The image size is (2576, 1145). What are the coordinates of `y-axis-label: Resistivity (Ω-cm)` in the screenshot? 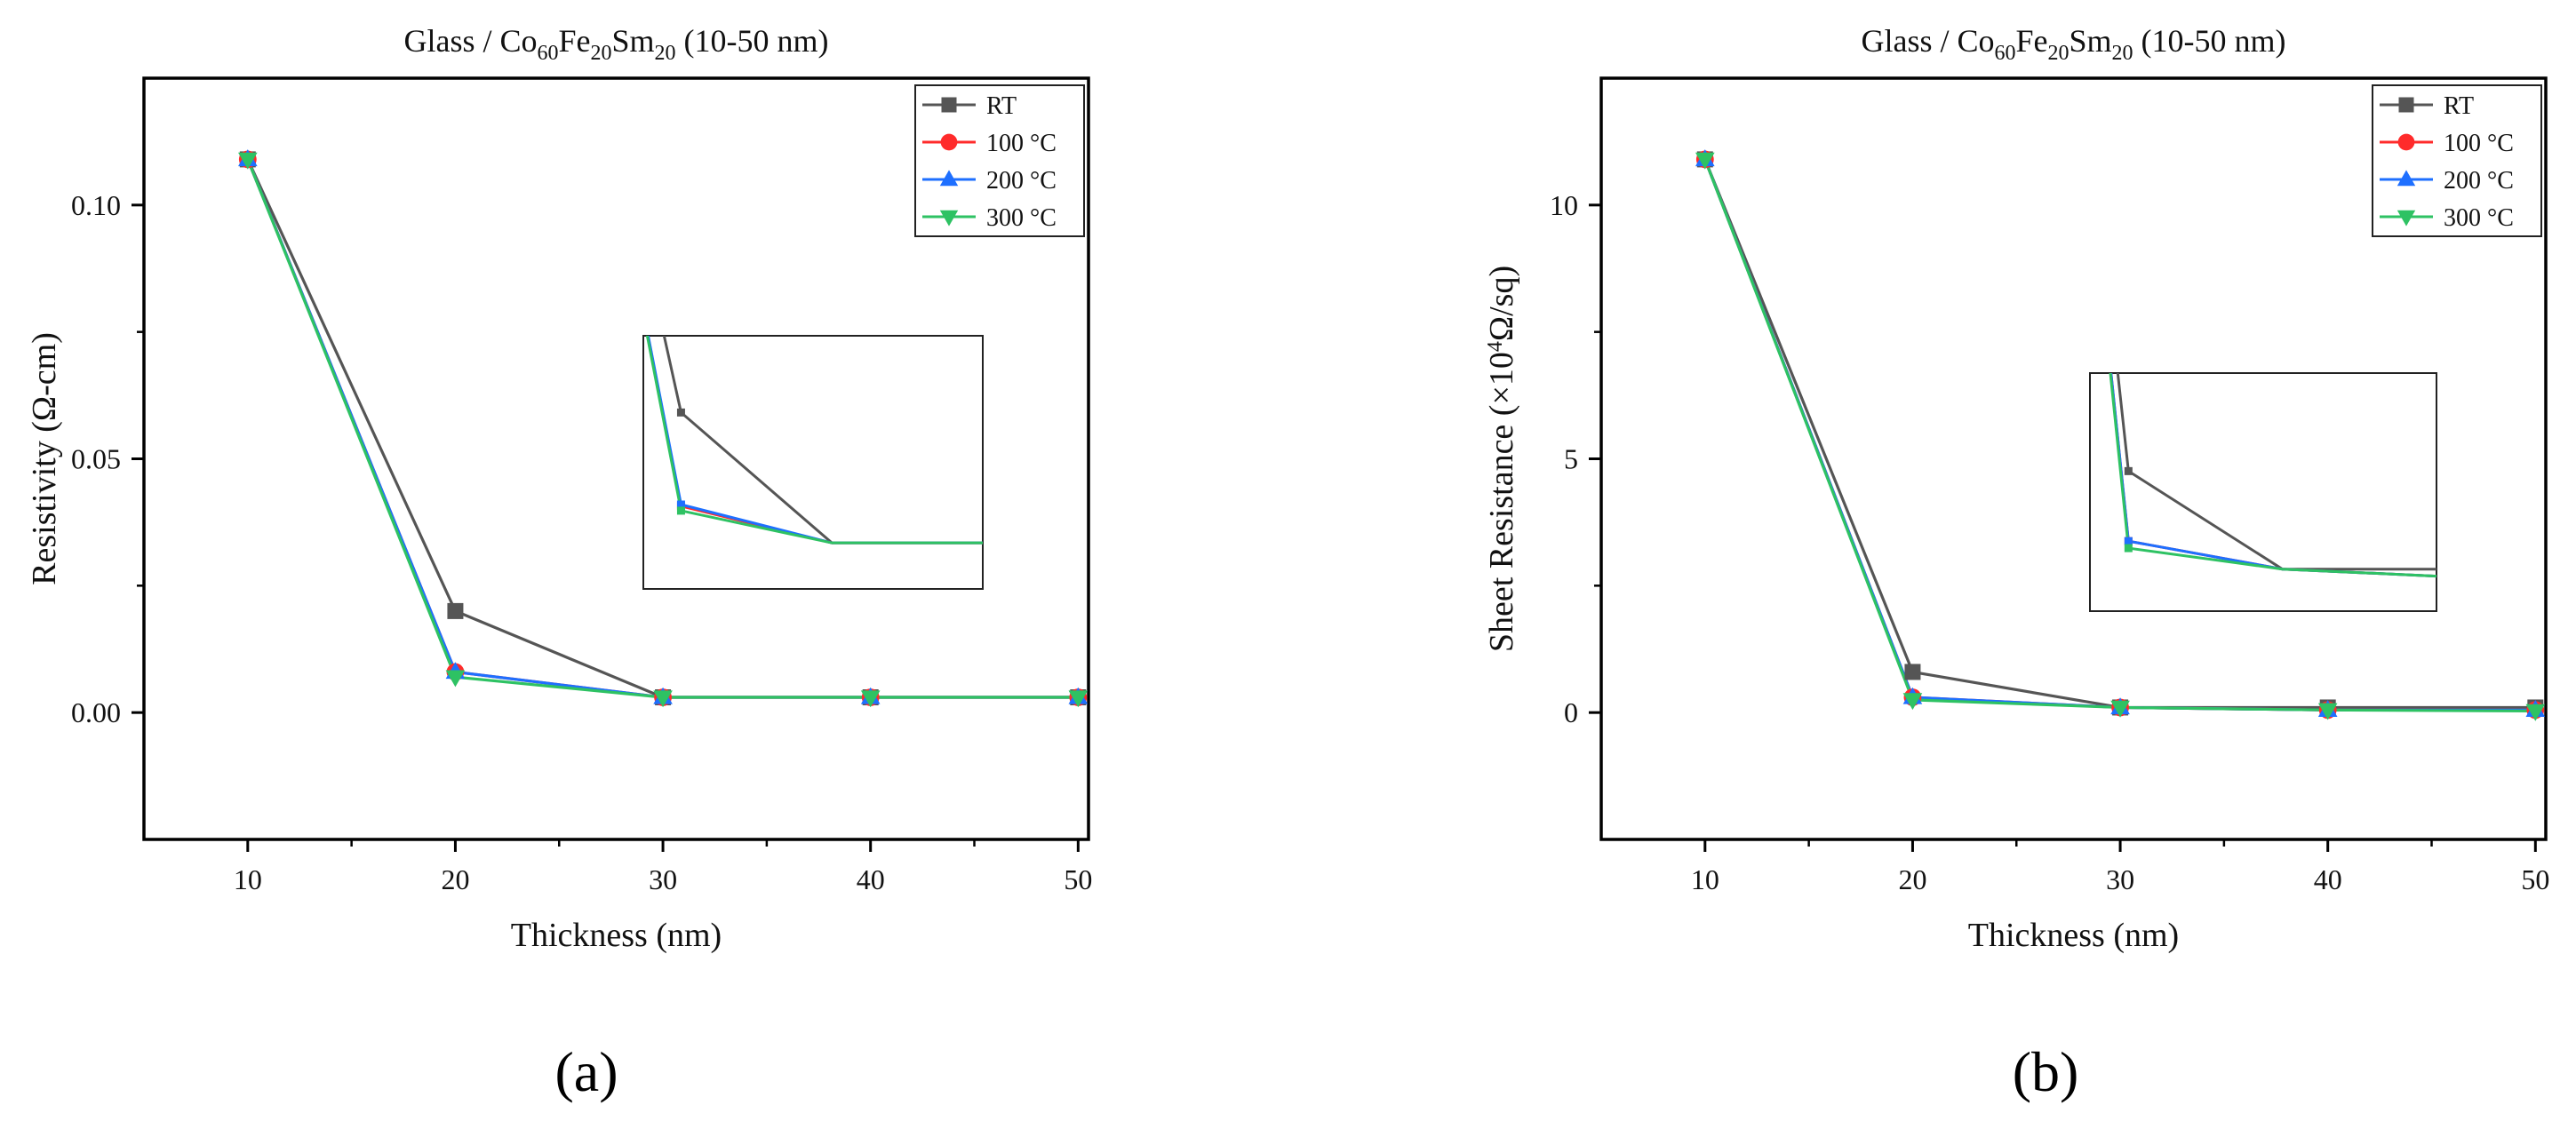 It's located at (45, 458).